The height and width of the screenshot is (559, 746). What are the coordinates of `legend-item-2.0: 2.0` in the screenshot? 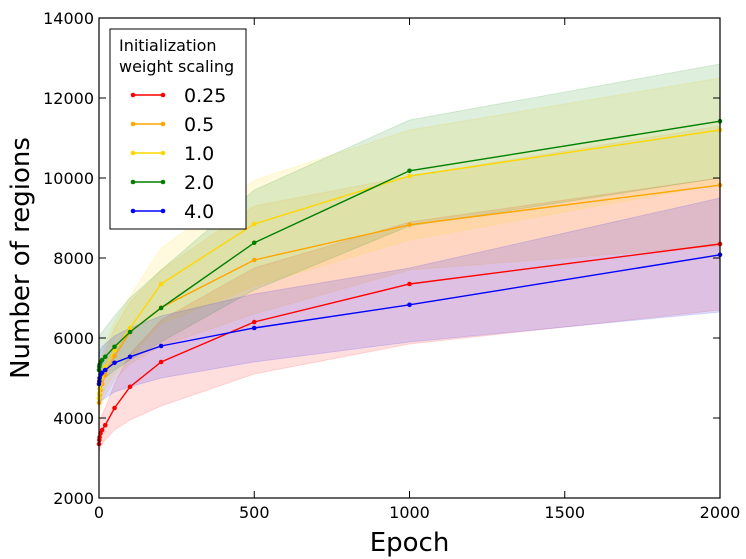 It's located at (172, 183).